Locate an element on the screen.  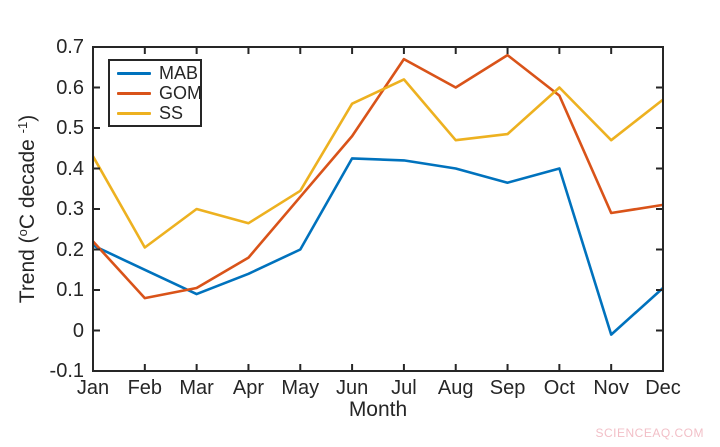
legend-item-mab: MAB is located at coordinates (155, 73).